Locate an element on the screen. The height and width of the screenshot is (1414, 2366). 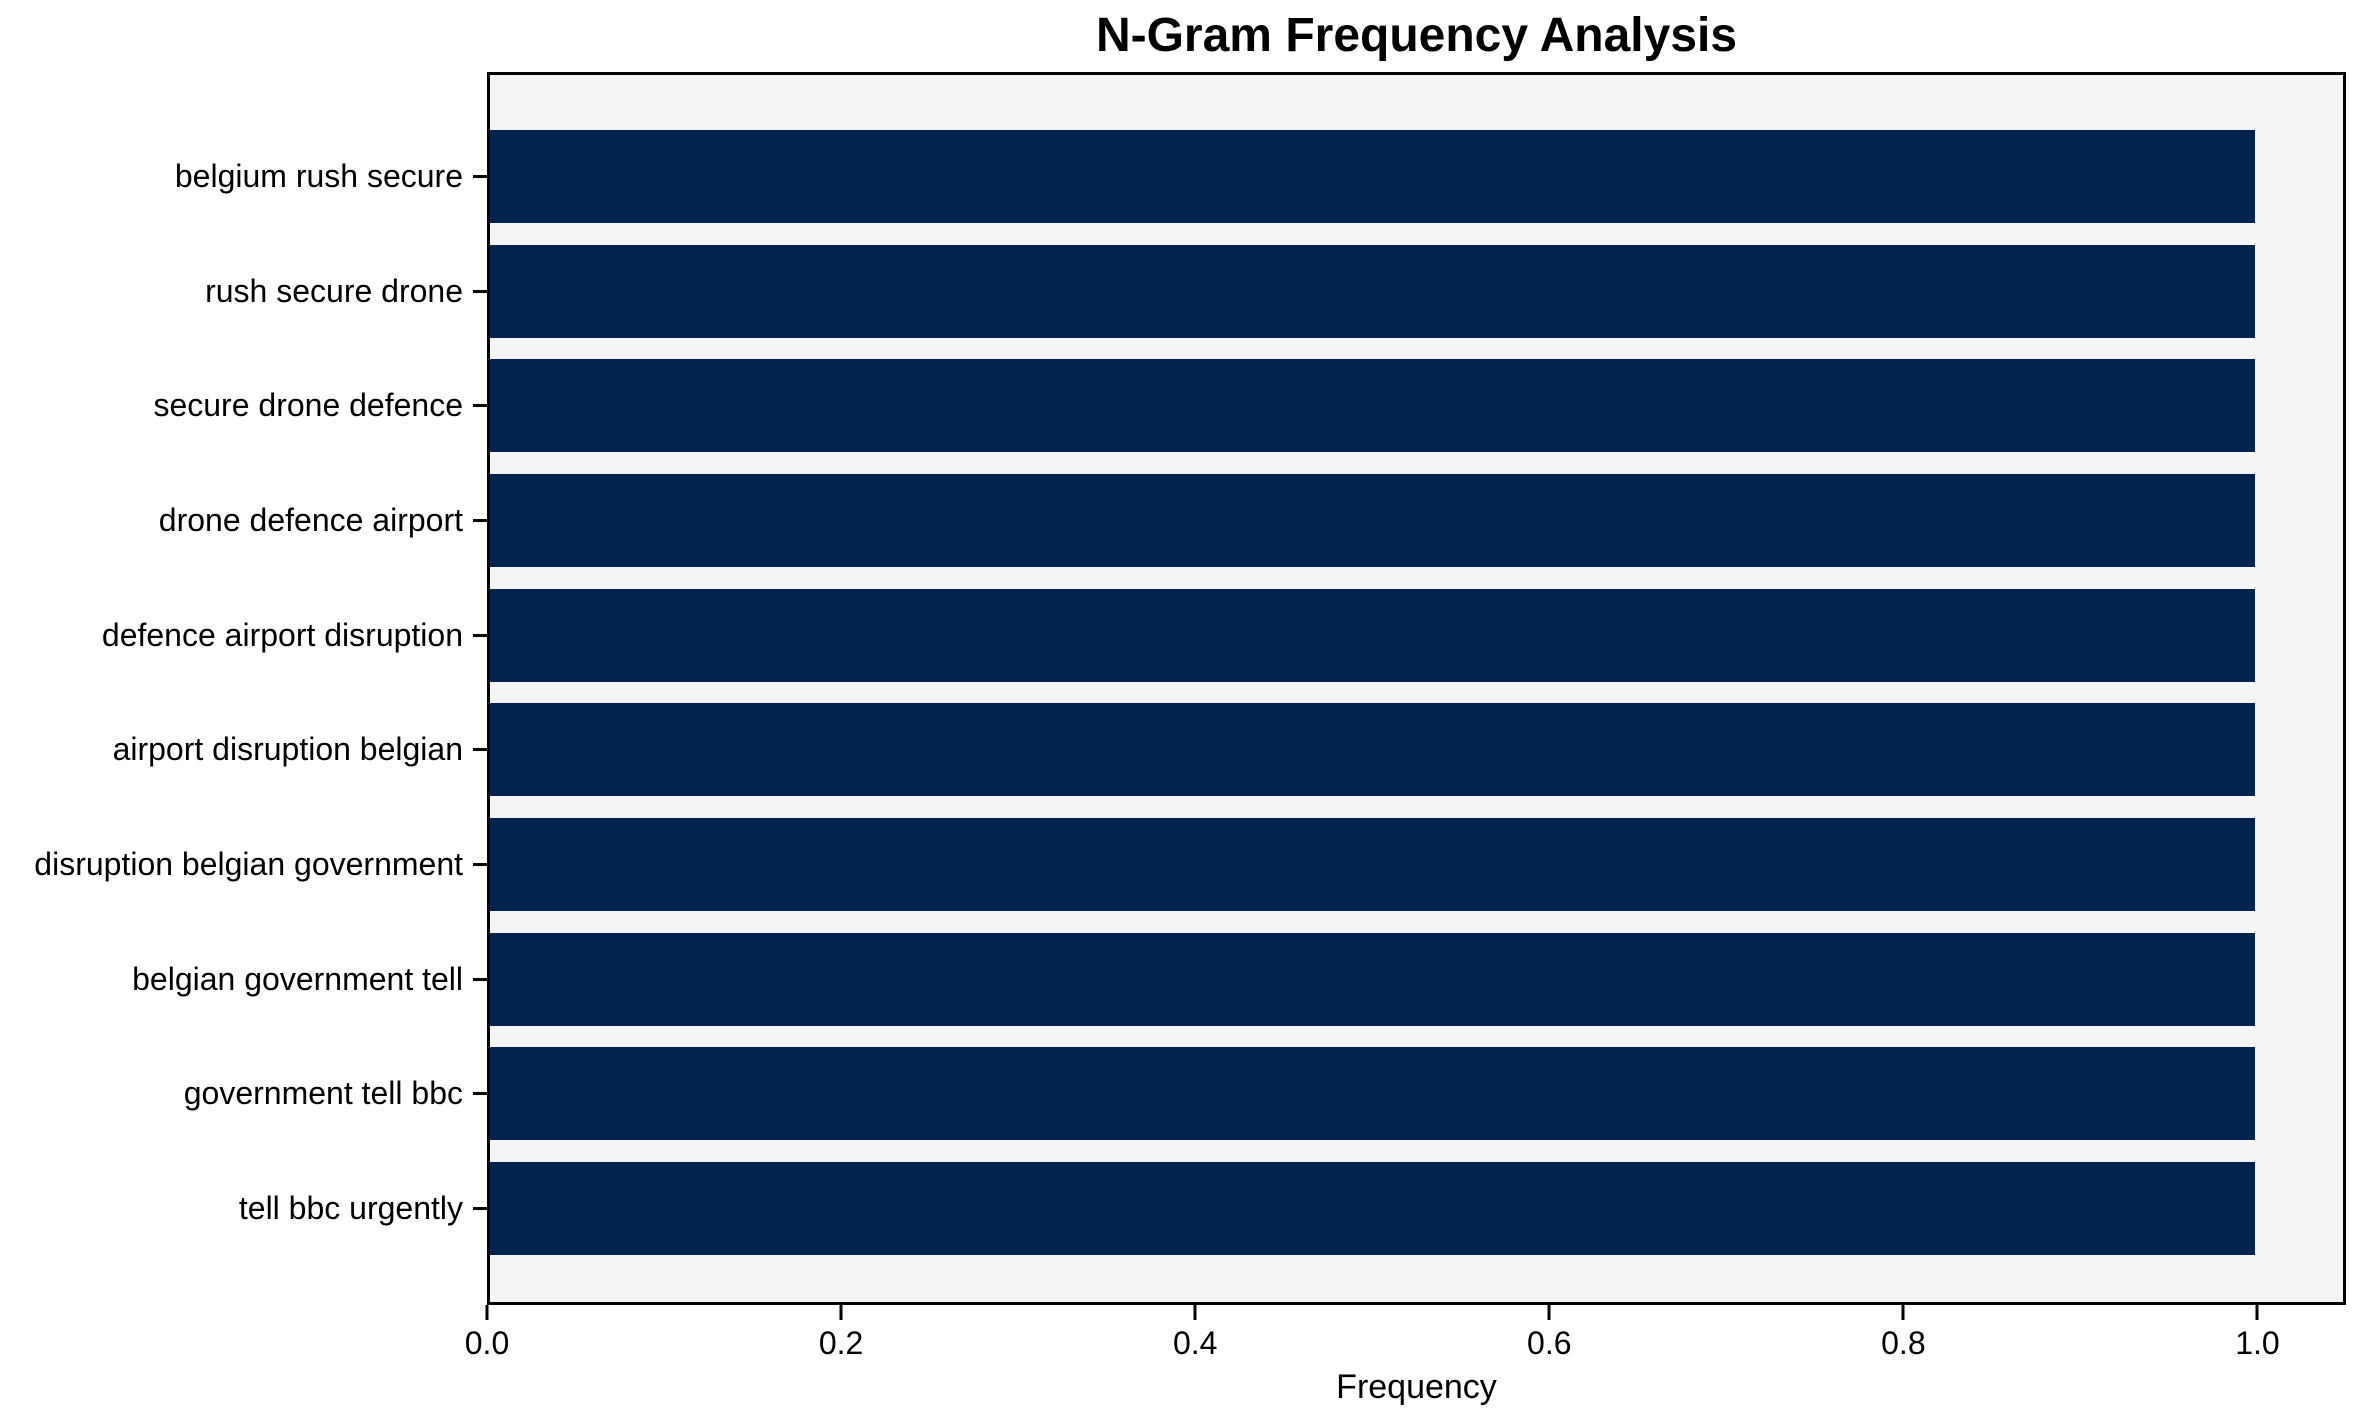
y-axis-row: airport disruption belgian is located at coordinates (243, 750).